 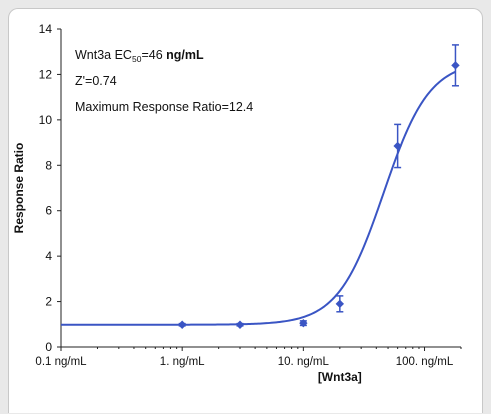 What do you see at coordinates (46, 29) in the screenshot?
I see `y-tick-label: 14` at bounding box center [46, 29].